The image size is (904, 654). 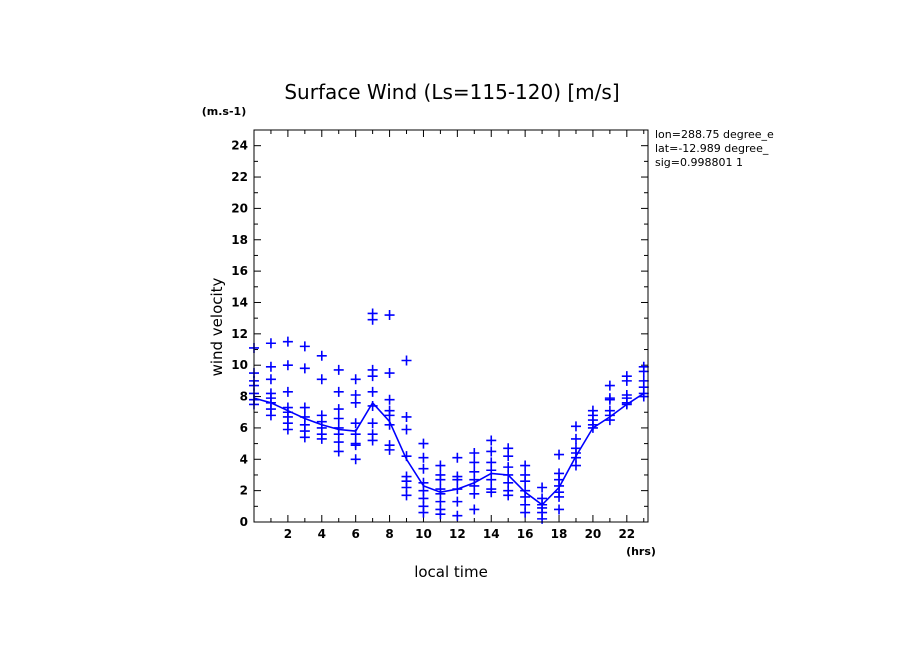 What do you see at coordinates (239, 177) in the screenshot?
I see `y-tick-label: 22` at bounding box center [239, 177].